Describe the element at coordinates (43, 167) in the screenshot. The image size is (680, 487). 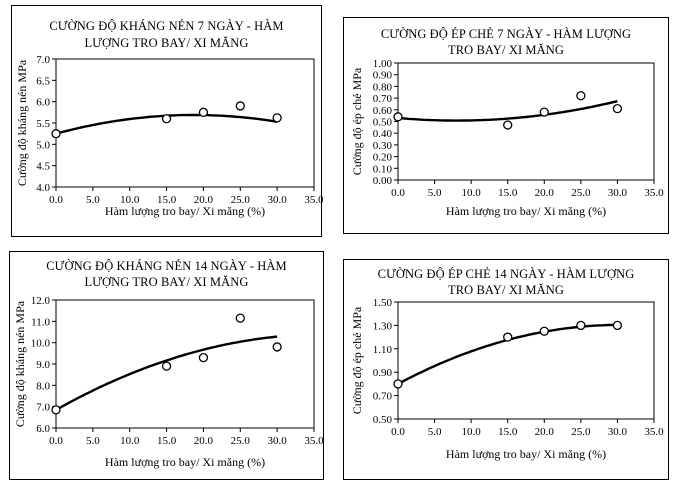
I see `y-tick-label: 4.5` at that location.